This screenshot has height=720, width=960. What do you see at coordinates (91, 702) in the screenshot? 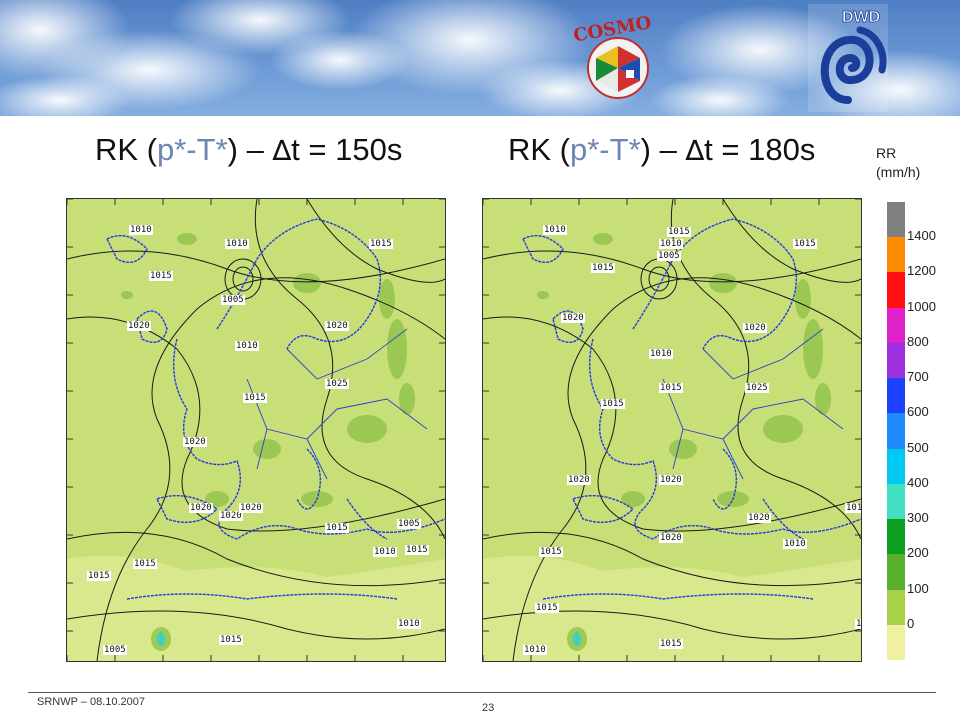
I see `footer-event-date: SRNWP – 08.10.2007` at bounding box center [91, 702].